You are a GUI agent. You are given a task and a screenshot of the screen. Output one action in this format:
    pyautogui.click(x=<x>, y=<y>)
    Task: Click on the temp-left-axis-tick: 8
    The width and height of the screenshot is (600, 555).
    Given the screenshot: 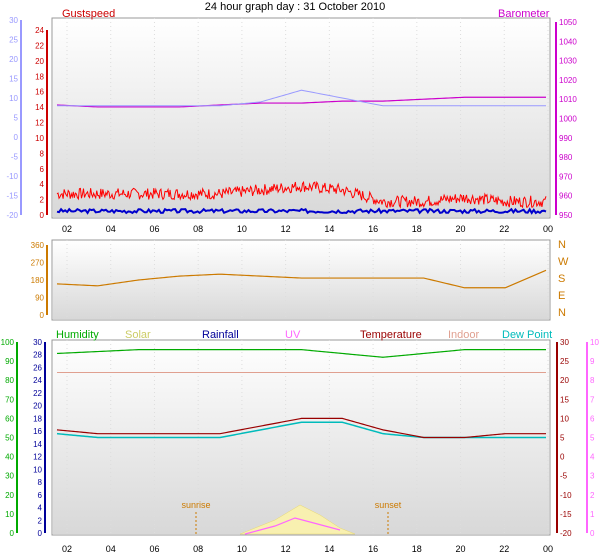 What is the action you would take?
    pyautogui.click(x=40, y=482)
    